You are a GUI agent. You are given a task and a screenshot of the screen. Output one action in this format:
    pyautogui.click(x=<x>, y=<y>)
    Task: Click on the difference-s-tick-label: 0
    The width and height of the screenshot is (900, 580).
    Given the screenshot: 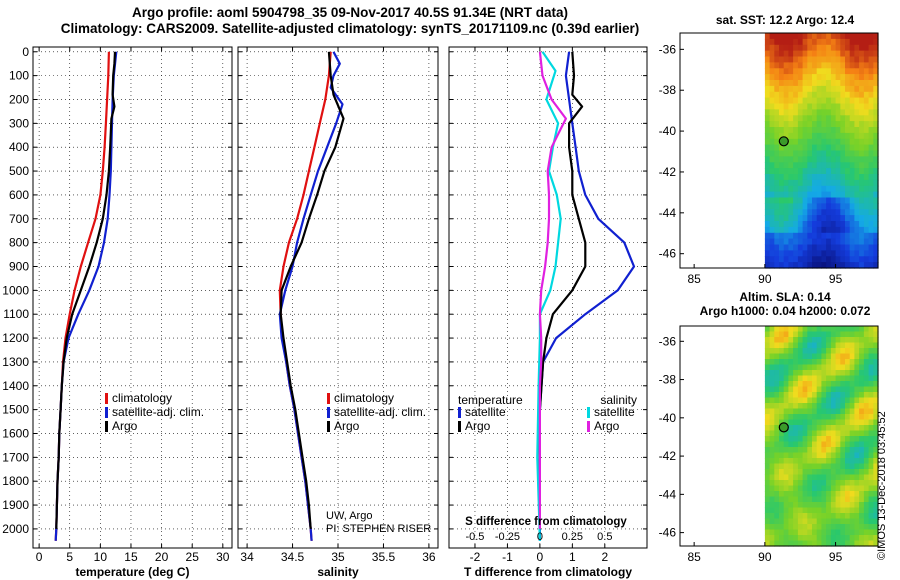 What is the action you would take?
    pyautogui.click(x=540, y=537)
    